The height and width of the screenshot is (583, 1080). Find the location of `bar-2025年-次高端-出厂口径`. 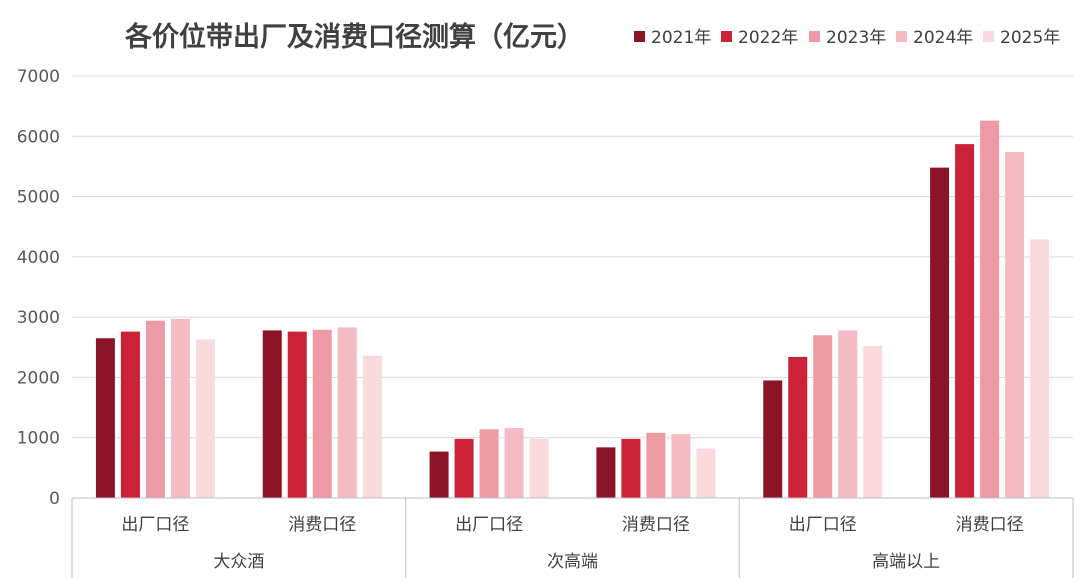

bar-2025年-次高端-出厂口径 is located at coordinates (539, 468).